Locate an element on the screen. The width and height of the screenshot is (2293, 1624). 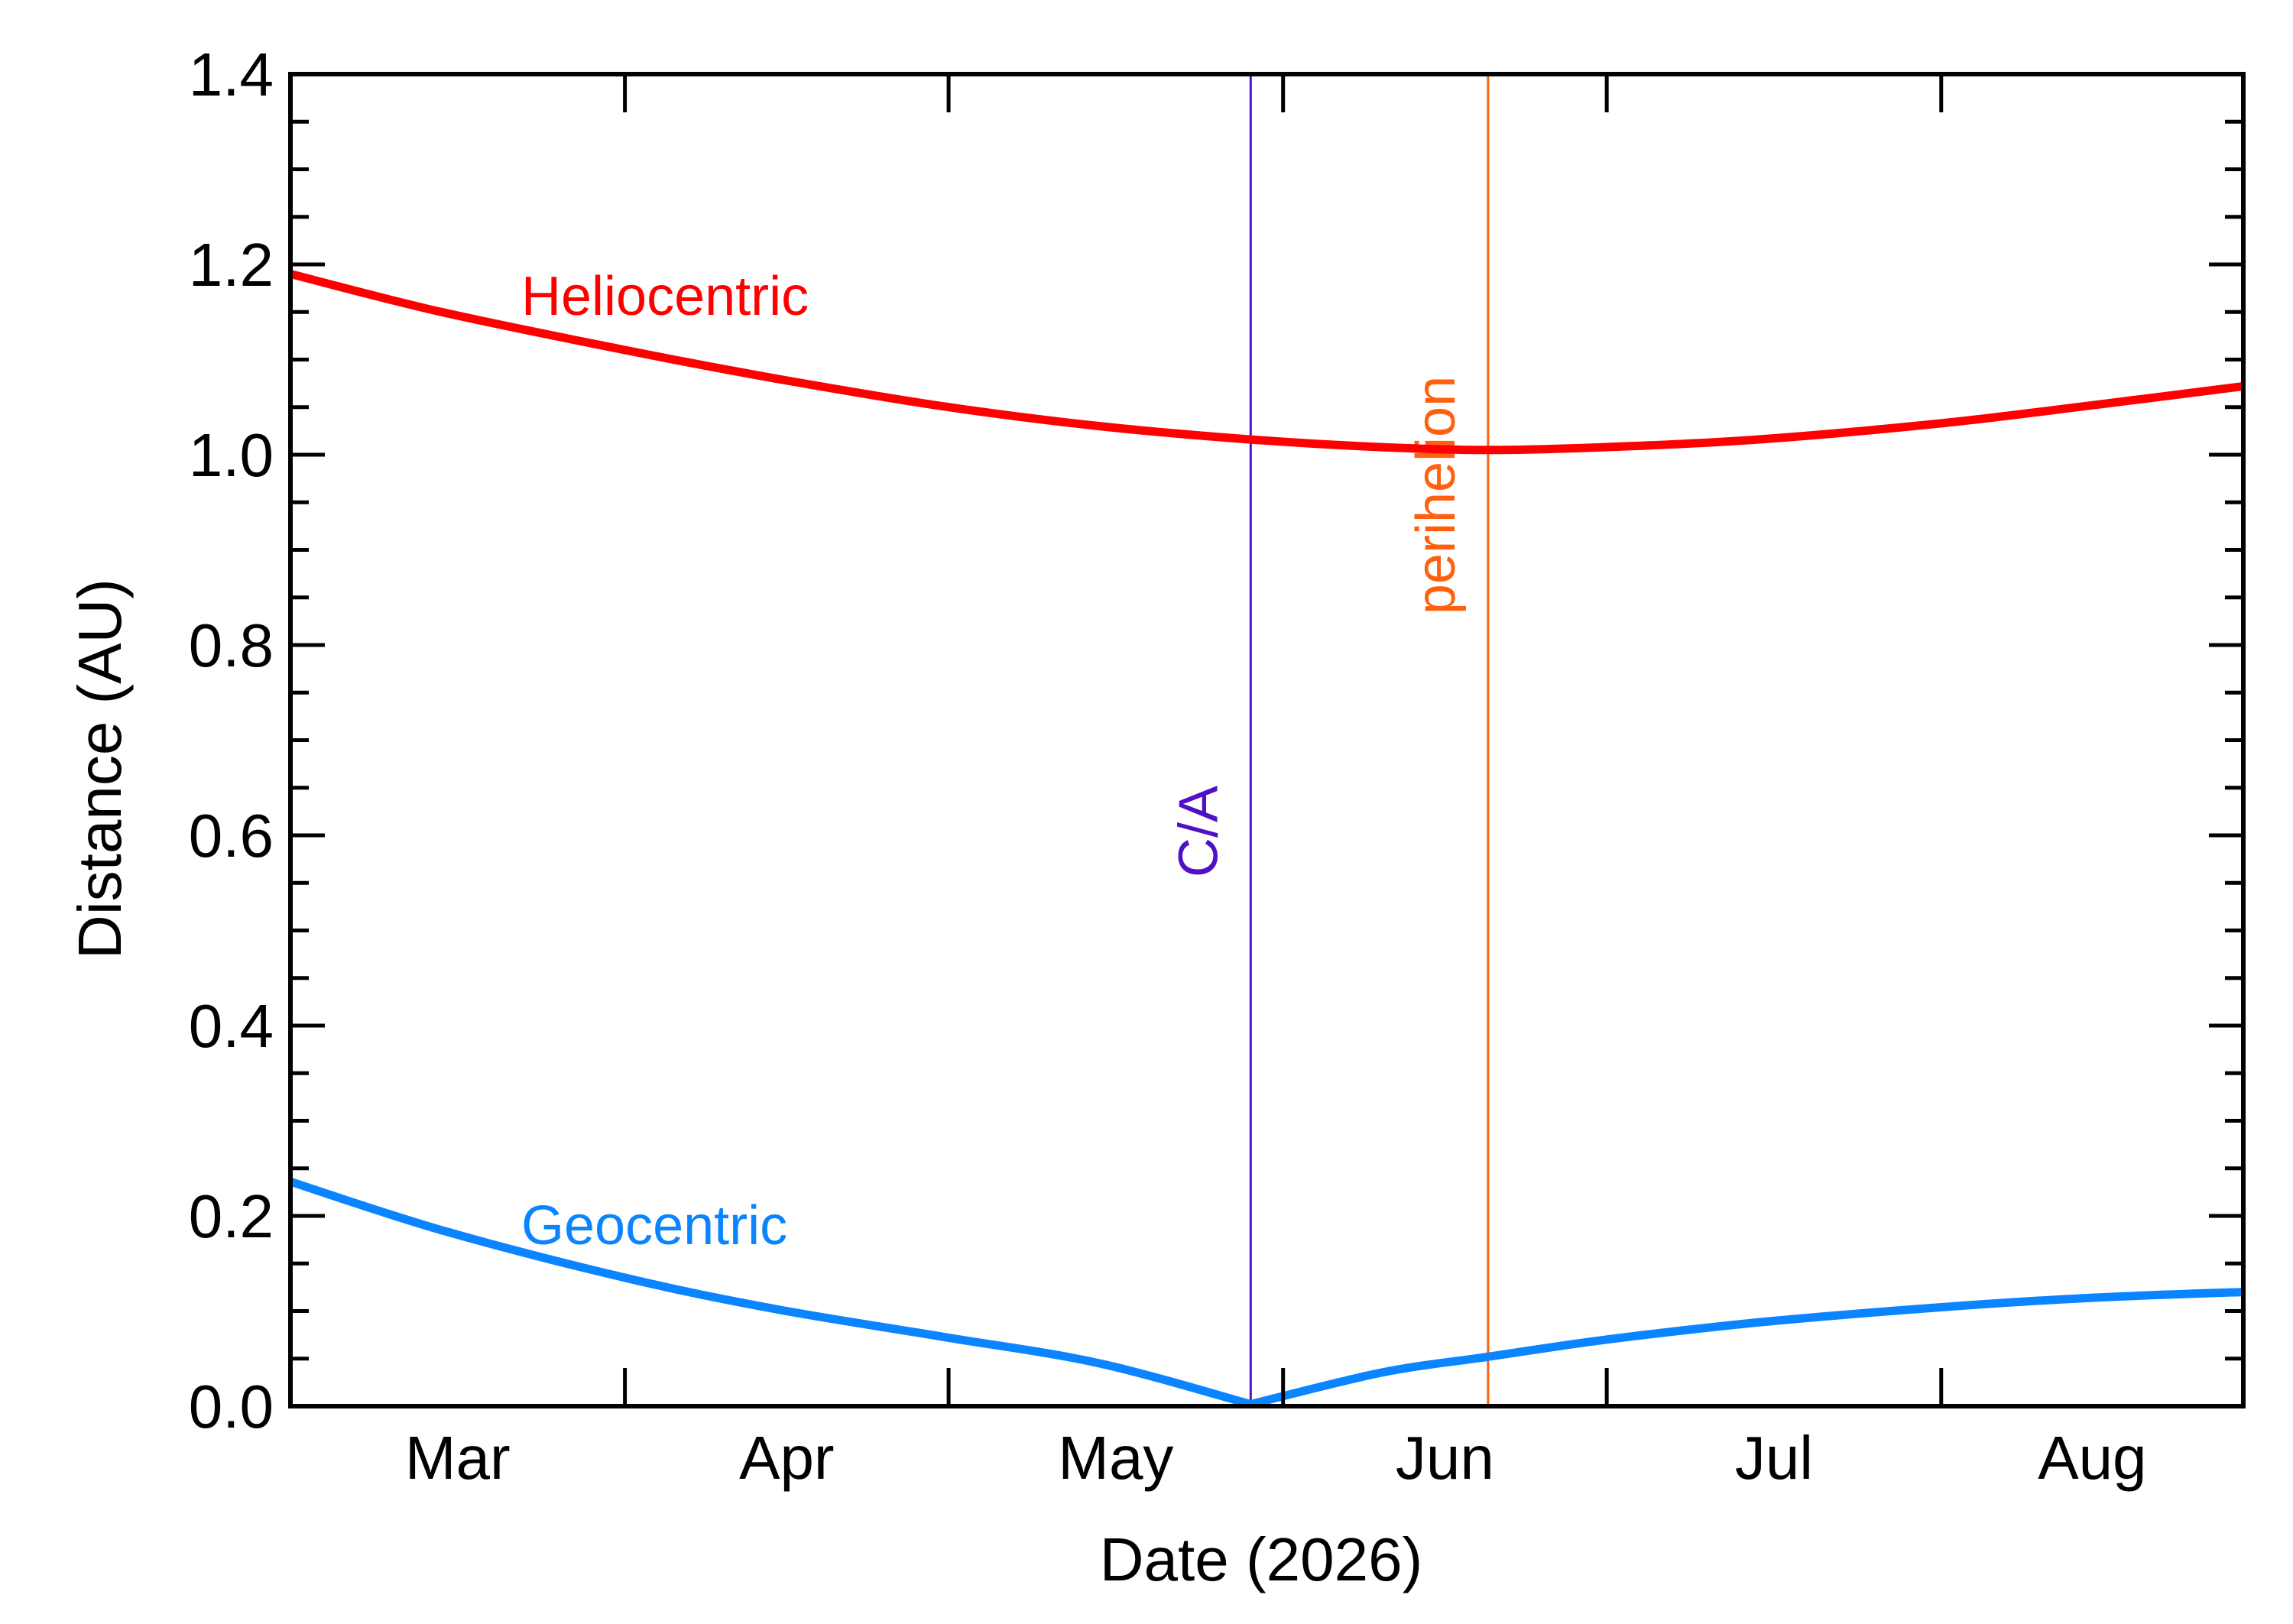
y-tick-label: 0.4 is located at coordinates (231, 1026).